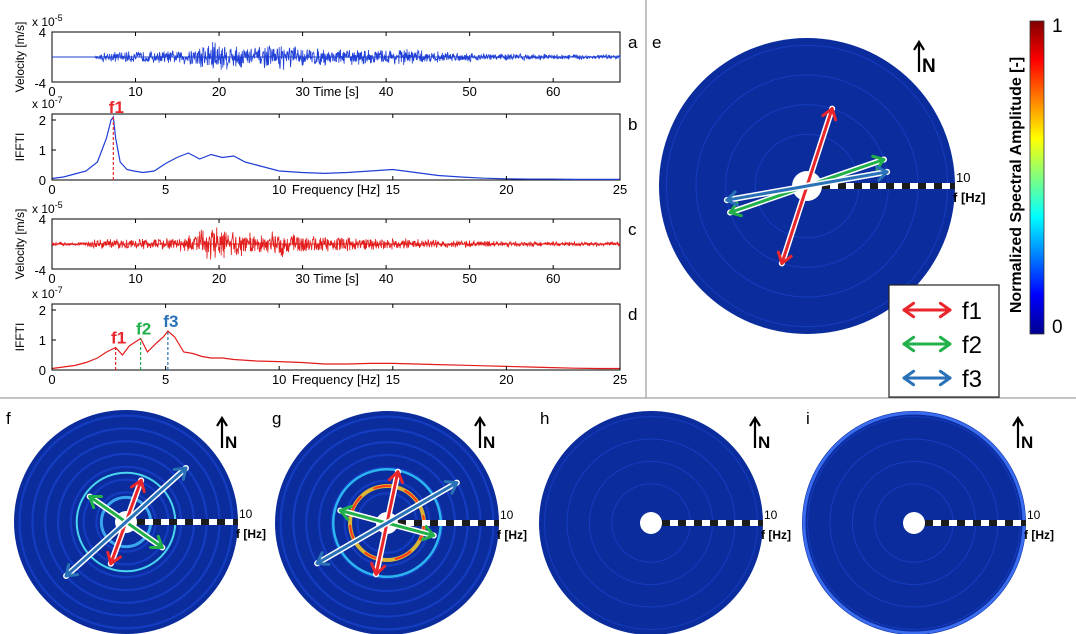 This screenshot has height=634, width=1076. I want to click on y-tick-label-c: 4, so click(42, 219).